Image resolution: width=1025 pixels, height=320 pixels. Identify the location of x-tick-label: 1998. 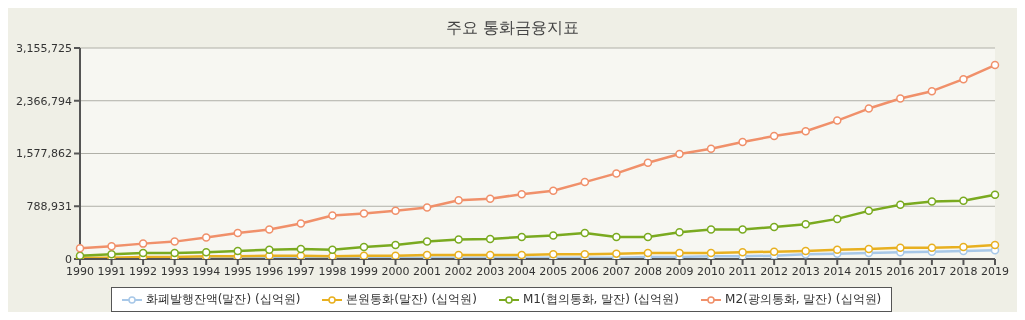
(332, 271).